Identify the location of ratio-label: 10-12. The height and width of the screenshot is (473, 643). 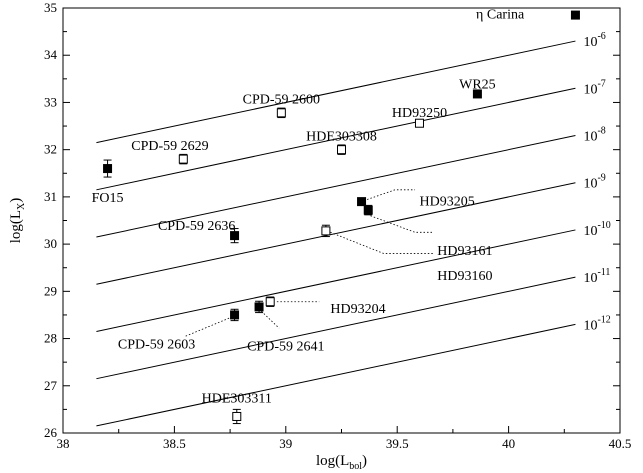
(596, 323).